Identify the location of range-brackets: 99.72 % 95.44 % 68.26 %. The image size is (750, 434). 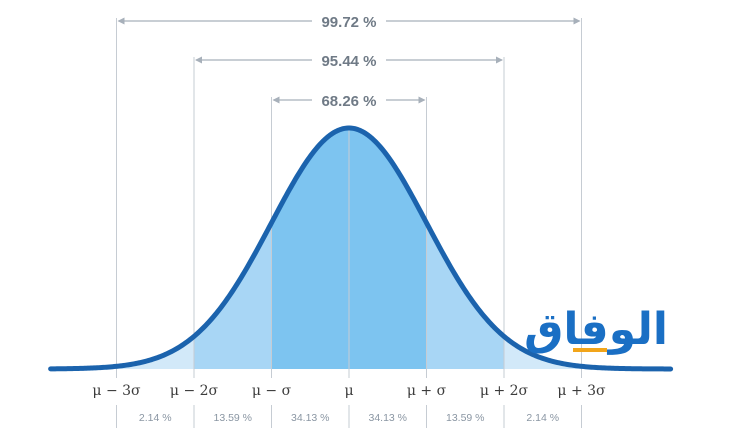
(349, 59).